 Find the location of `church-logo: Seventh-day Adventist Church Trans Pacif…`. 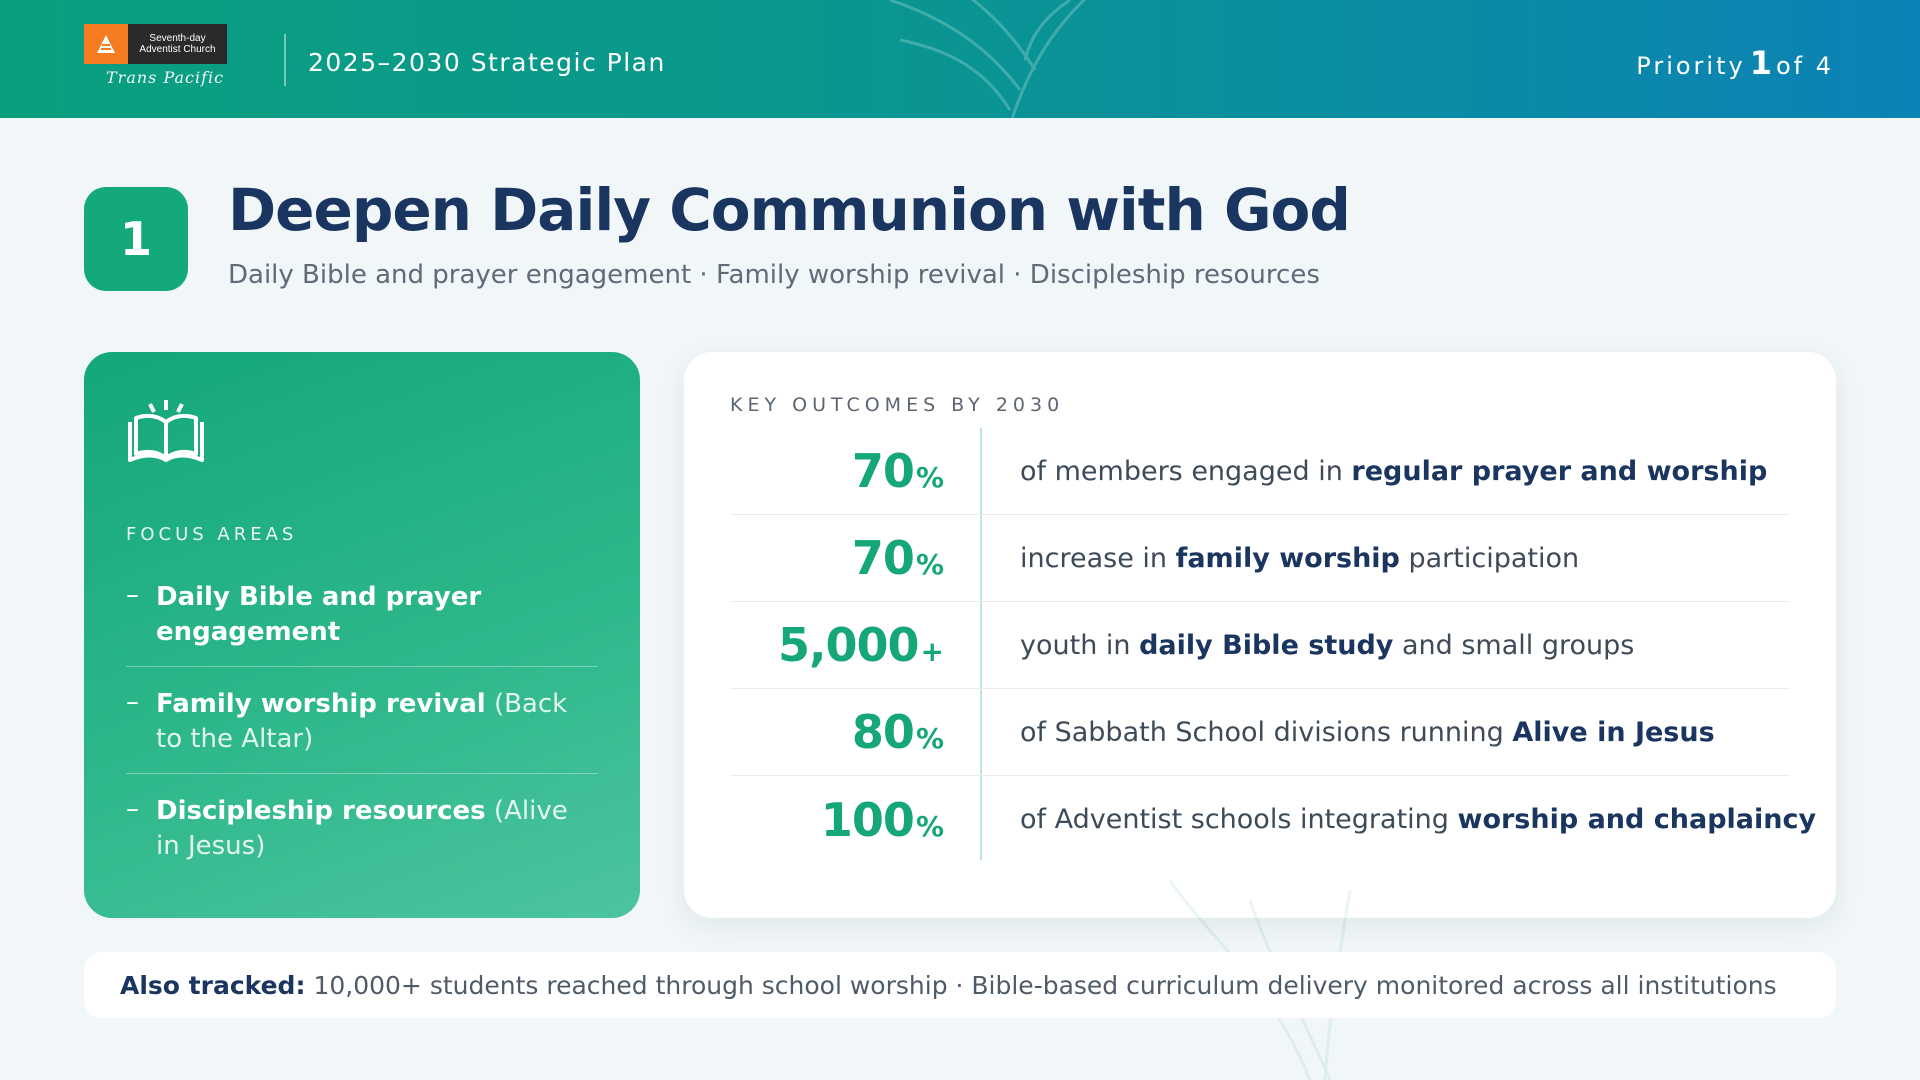

church-logo: Seventh-day Adventist Church Trans Pacif… is located at coordinates (156, 60).